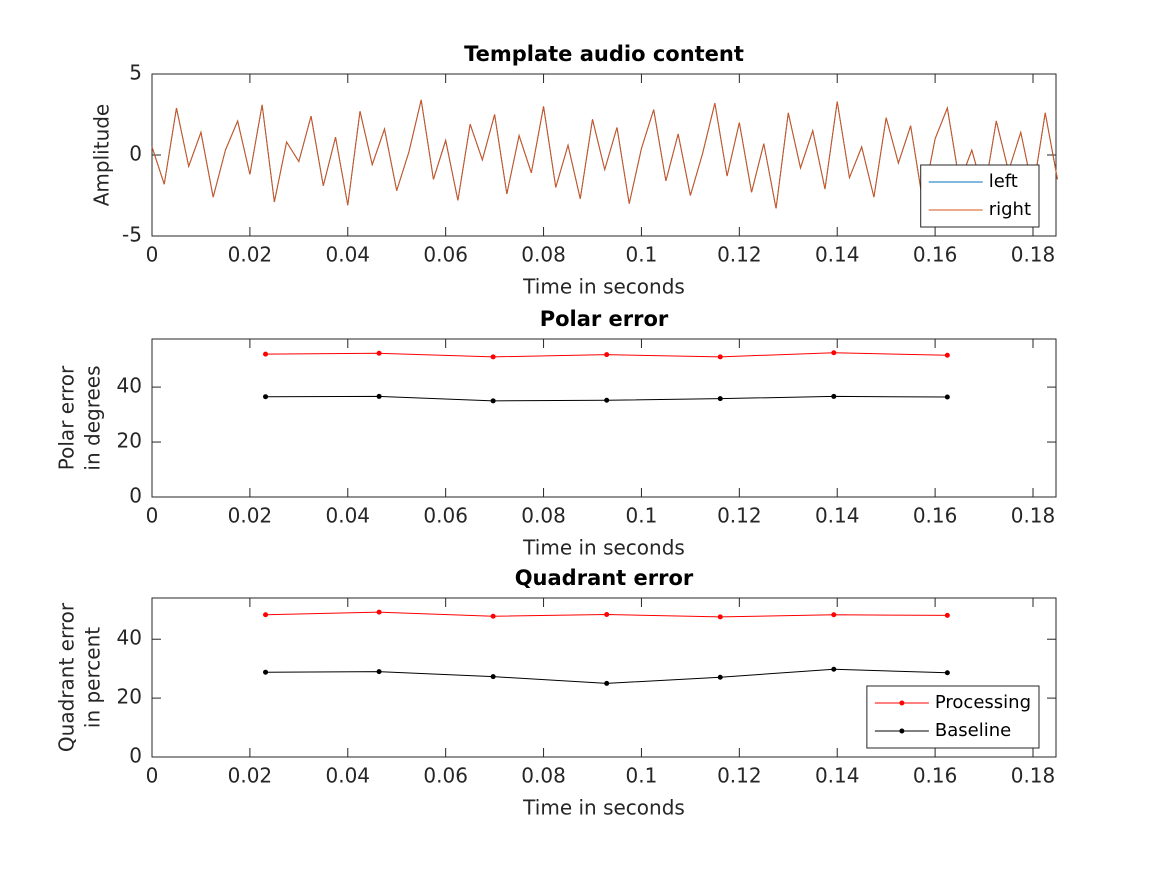 The height and width of the screenshot is (875, 1167). Describe the element at coordinates (604, 319) in the screenshot. I see `chart-title: Polar error` at that location.